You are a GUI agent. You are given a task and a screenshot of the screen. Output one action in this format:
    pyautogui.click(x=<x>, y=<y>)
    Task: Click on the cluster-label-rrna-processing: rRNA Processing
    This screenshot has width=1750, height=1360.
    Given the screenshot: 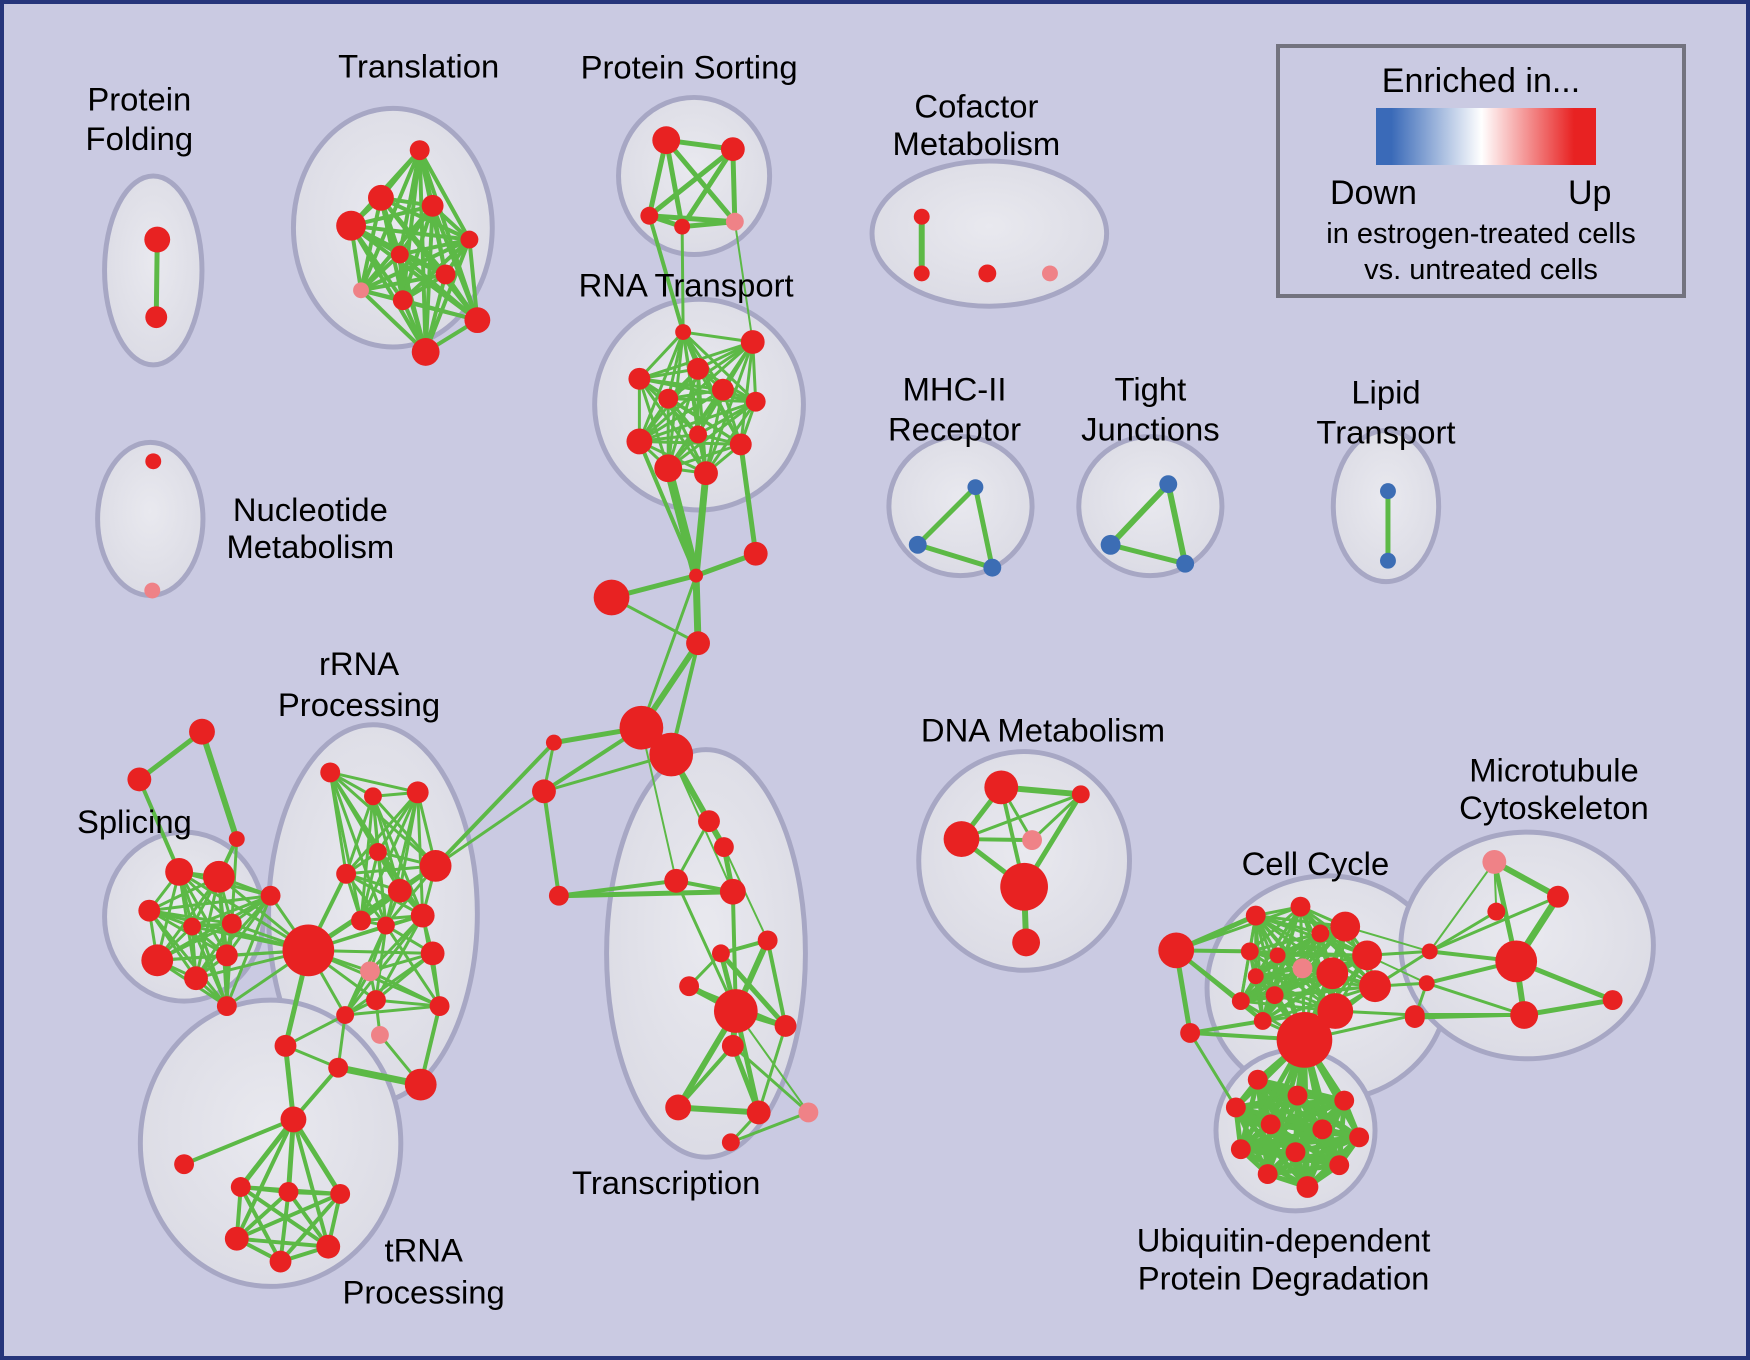 What is the action you would take?
    pyautogui.click(x=359, y=684)
    